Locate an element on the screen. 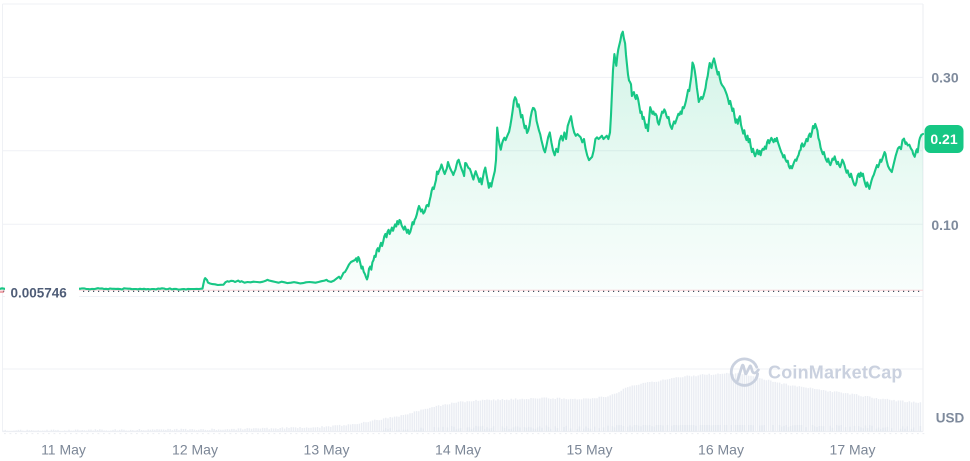 The image size is (970, 461). svg-text: 0.005746 is located at coordinates (39, 293).